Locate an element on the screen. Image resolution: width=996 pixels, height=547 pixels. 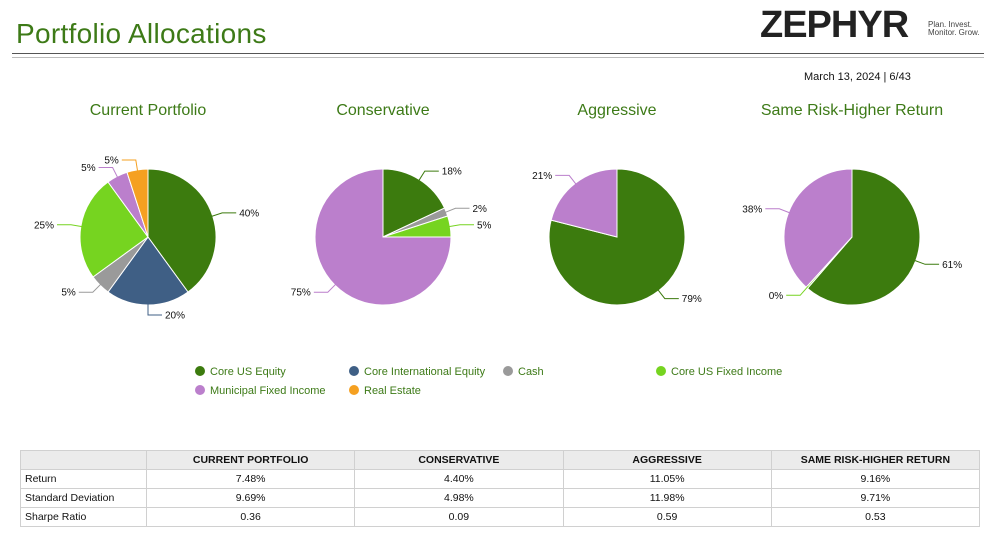
pie-chart-same-risk-higher-return: Same Risk-Higher Return 61% 0% 38% is located at coordinates (852, 204).